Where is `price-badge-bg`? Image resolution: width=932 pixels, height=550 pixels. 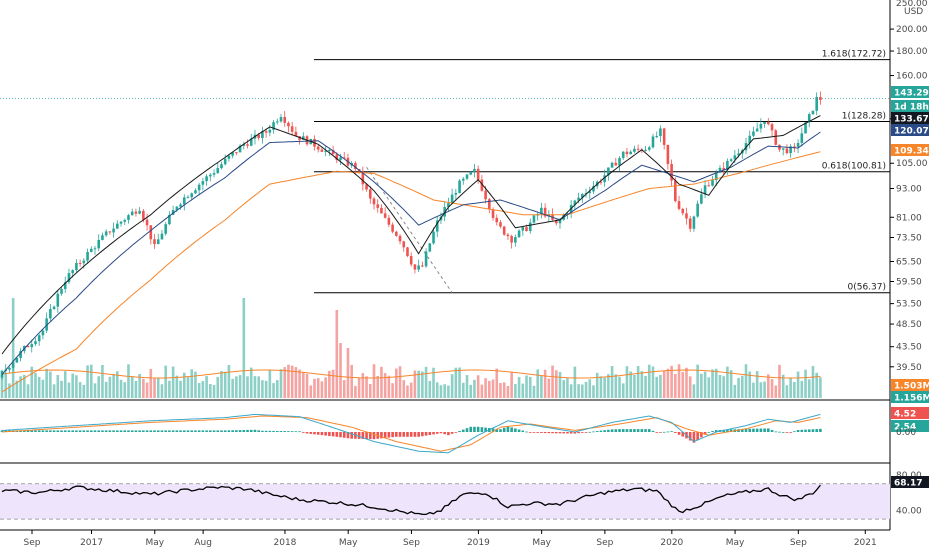
price-badge-bg is located at coordinates (910, 118).